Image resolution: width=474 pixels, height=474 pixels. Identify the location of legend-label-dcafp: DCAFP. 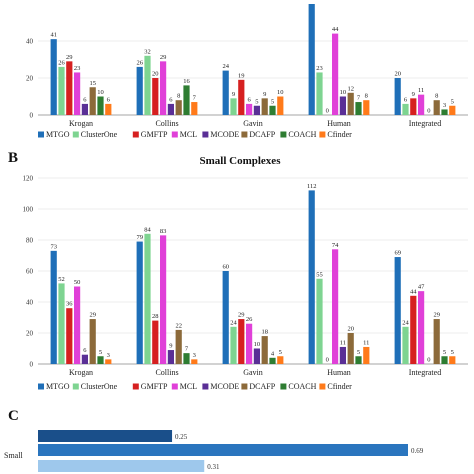
(262, 386).